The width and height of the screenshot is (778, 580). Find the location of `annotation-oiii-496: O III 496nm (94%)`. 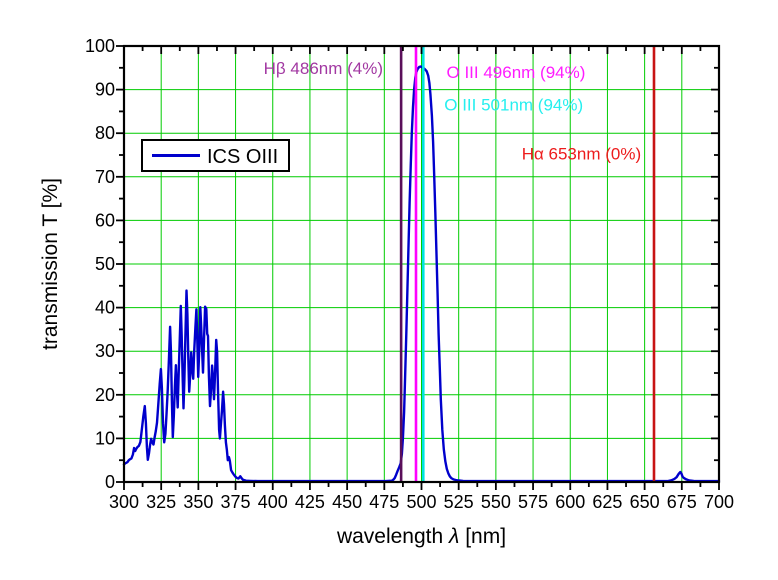

annotation-oiii-496: O III 496nm (94%) is located at coordinates (516, 72).